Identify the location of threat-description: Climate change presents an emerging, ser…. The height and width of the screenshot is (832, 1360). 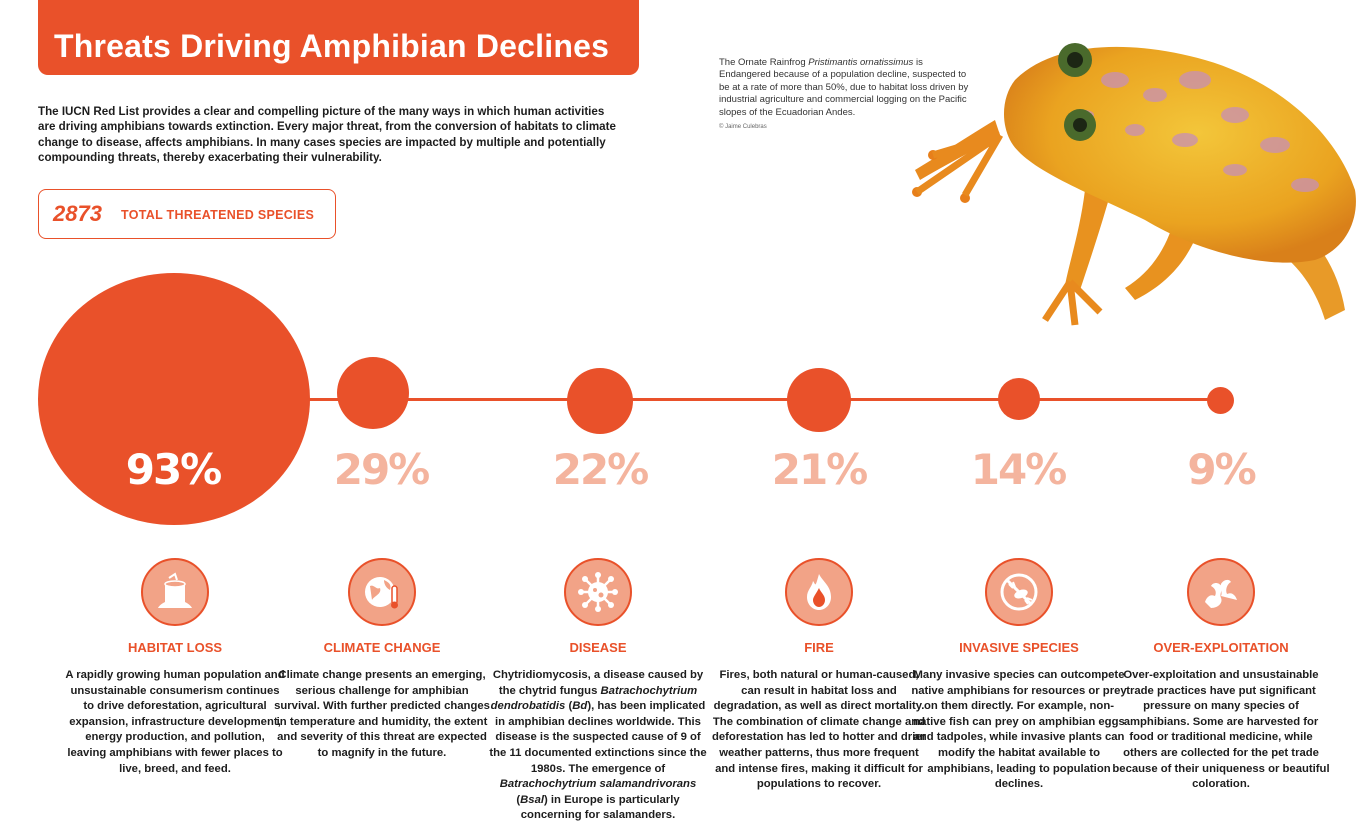
(382, 714).